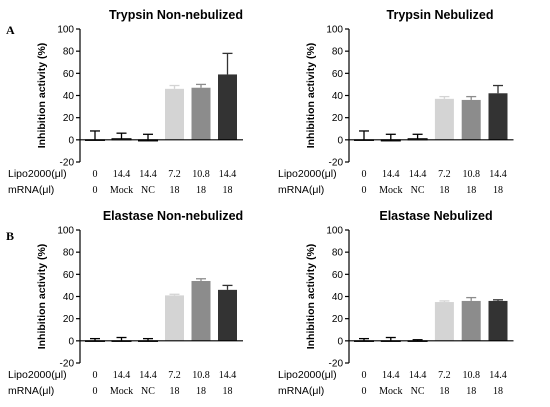  Describe the element at coordinates (435, 216) in the screenshot. I see `chart-title: Elastase Nebulized` at that location.